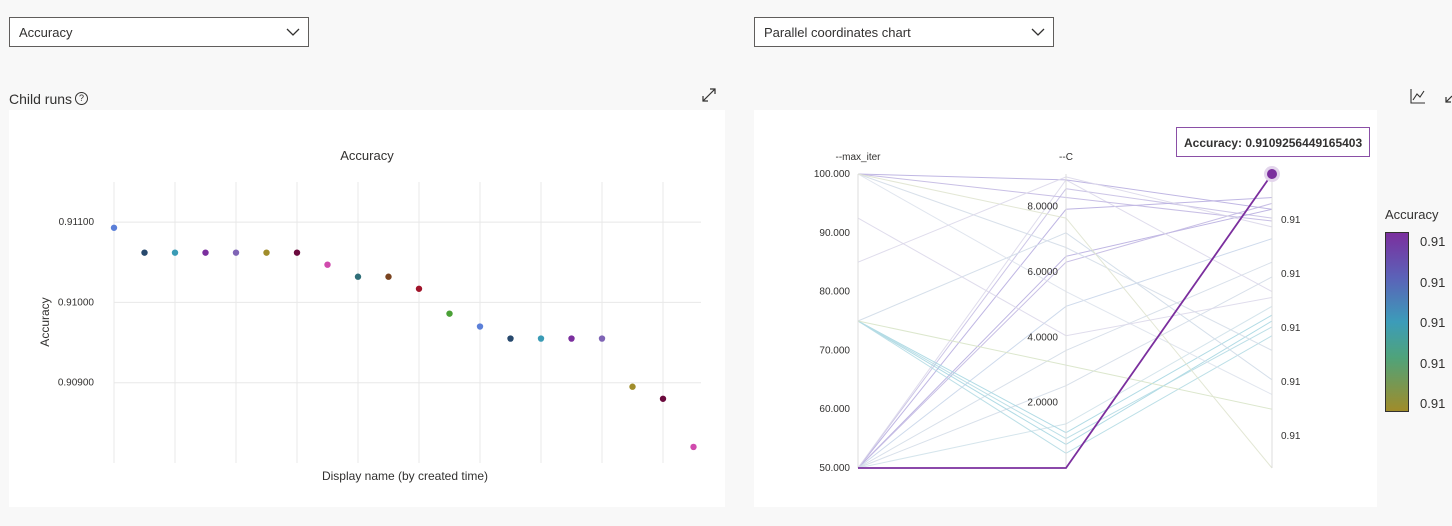 The width and height of the screenshot is (1452, 526). I want to click on axis-tick-label: 100.000, so click(832, 174).